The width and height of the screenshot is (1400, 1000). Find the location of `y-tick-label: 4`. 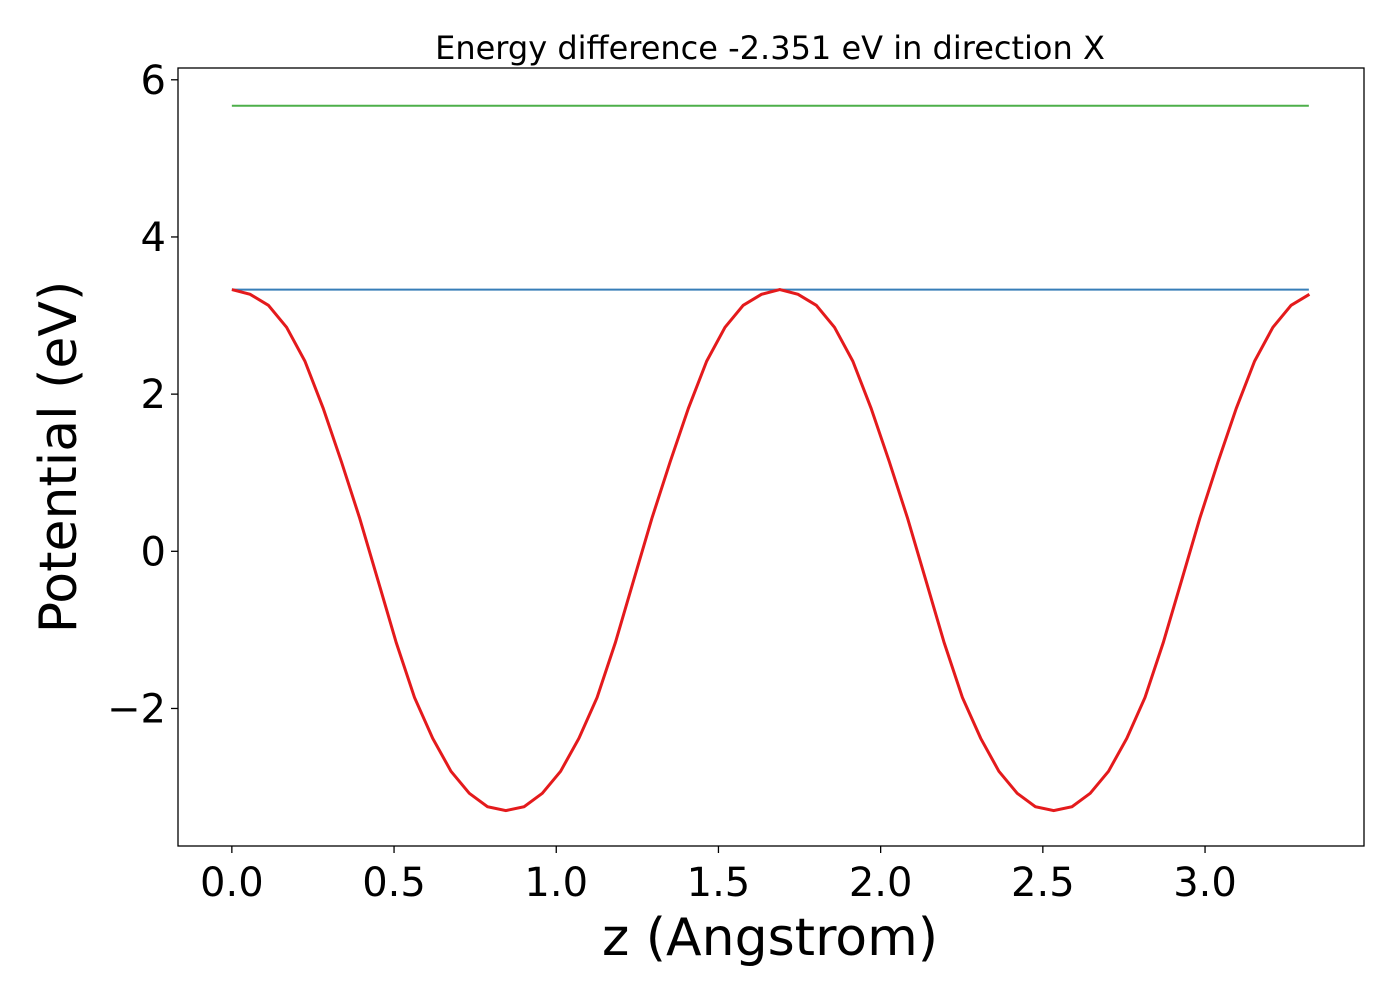

y-tick-label: 4 is located at coordinates (153, 238).